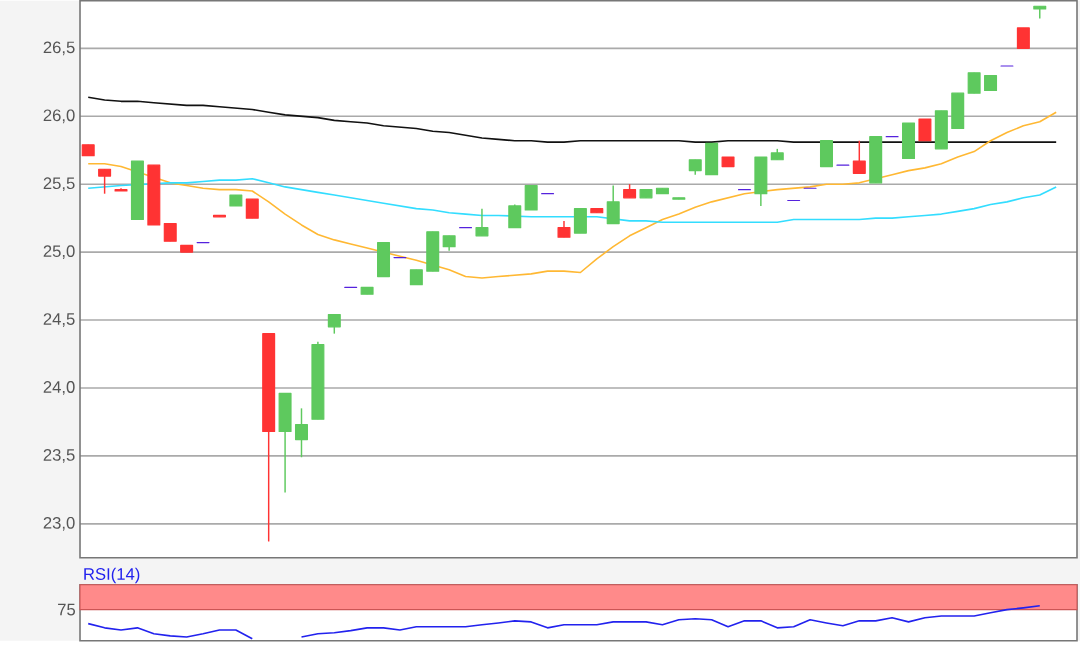  What do you see at coordinates (112, 575) in the screenshot?
I see `chart-title: RSI(14)` at bounding box center [112, 575].